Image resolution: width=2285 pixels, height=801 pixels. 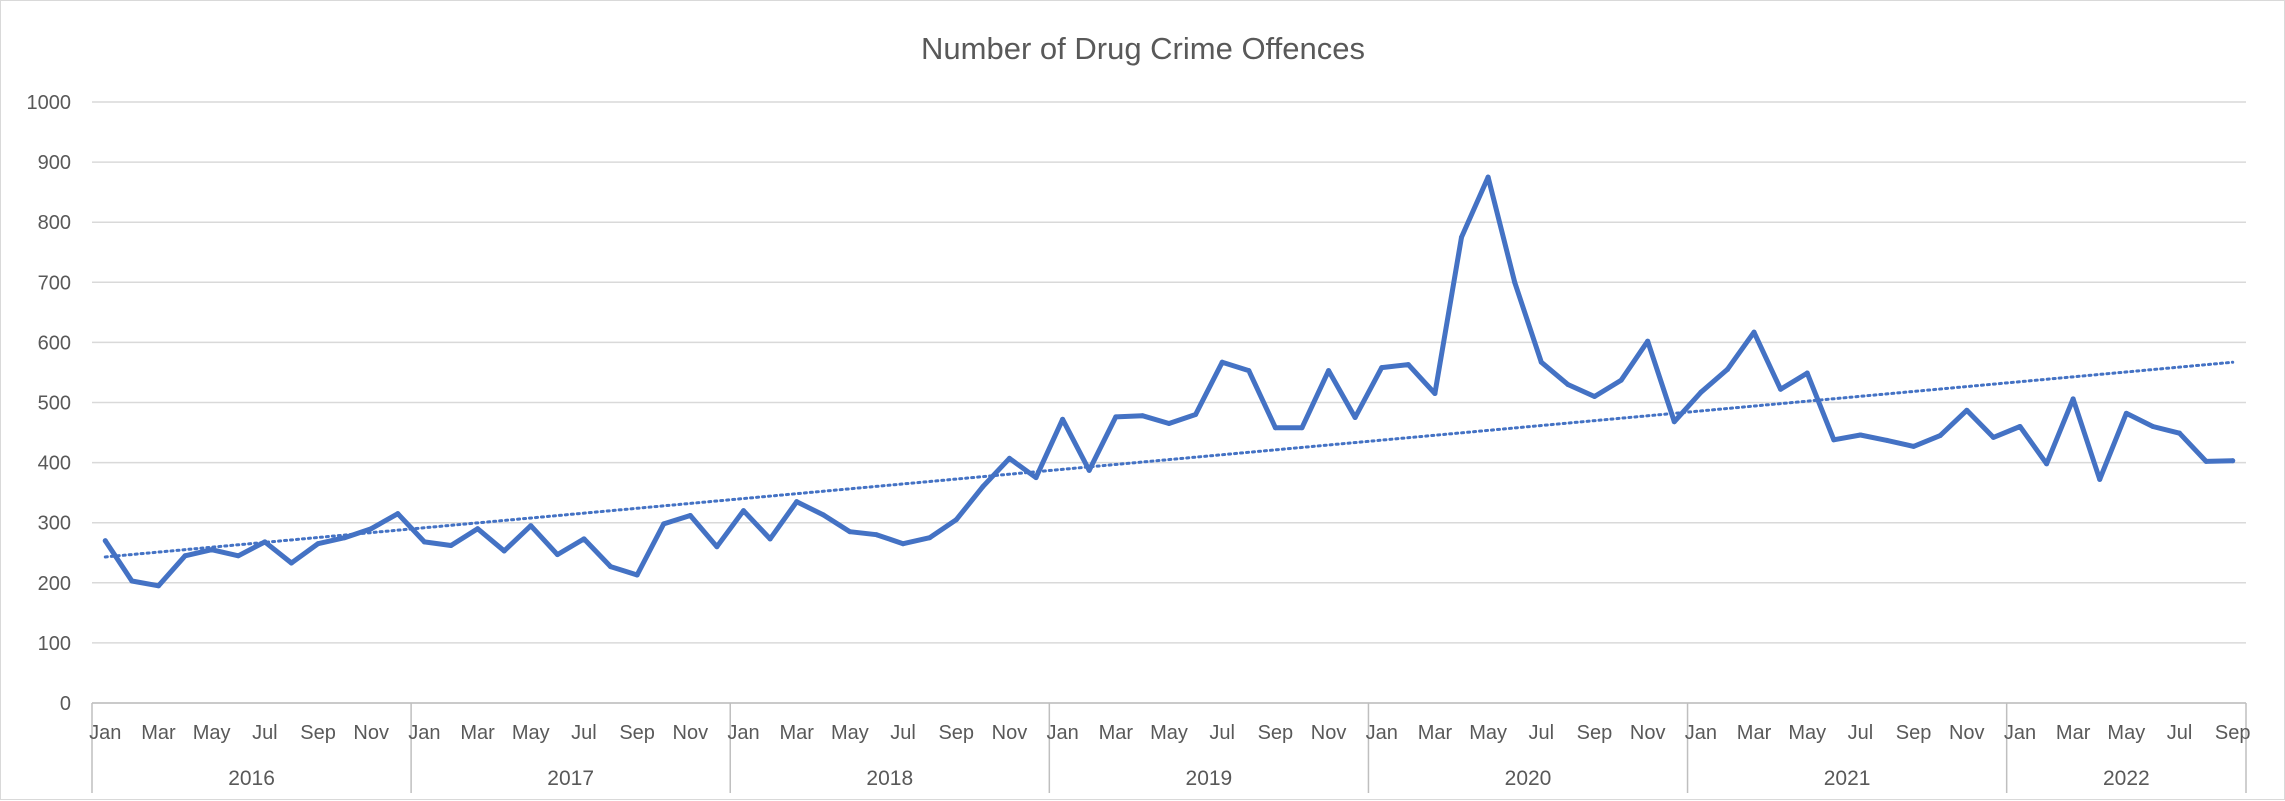 What do you see at coordinates (1209, 778) in the screenshot?
I see `year-label: 2019` at bounding box center [1209, 778].